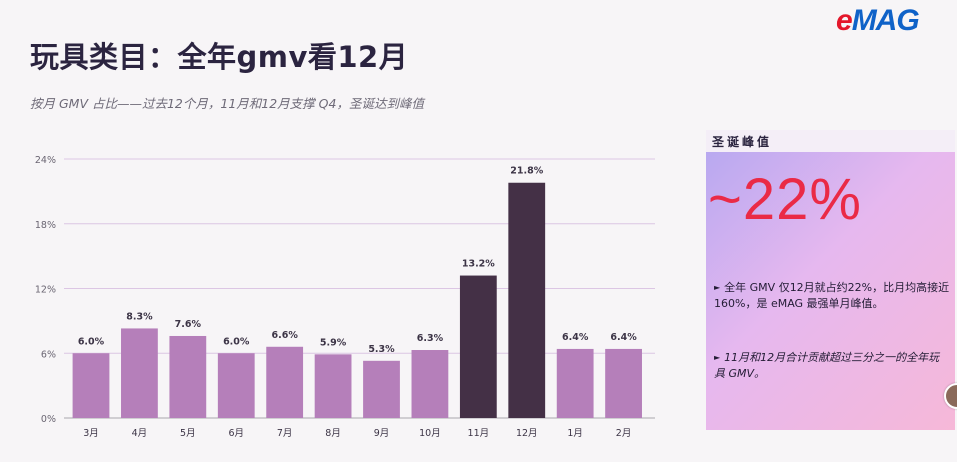  Describe the element at coordinates (91, 385) in the screenshot. I see `bar-3月` at that location.